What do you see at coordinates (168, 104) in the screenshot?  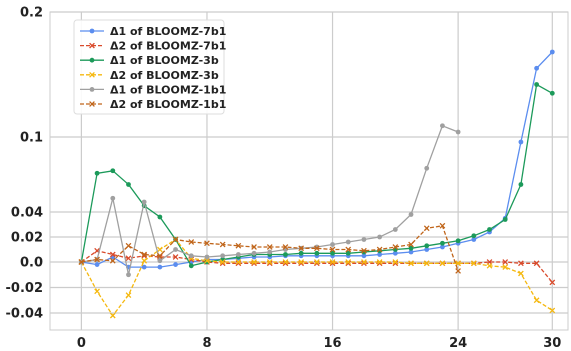 I see `legend-label: Δ2 of BLOOMZ-1b1` at bounding box center [168, 104].